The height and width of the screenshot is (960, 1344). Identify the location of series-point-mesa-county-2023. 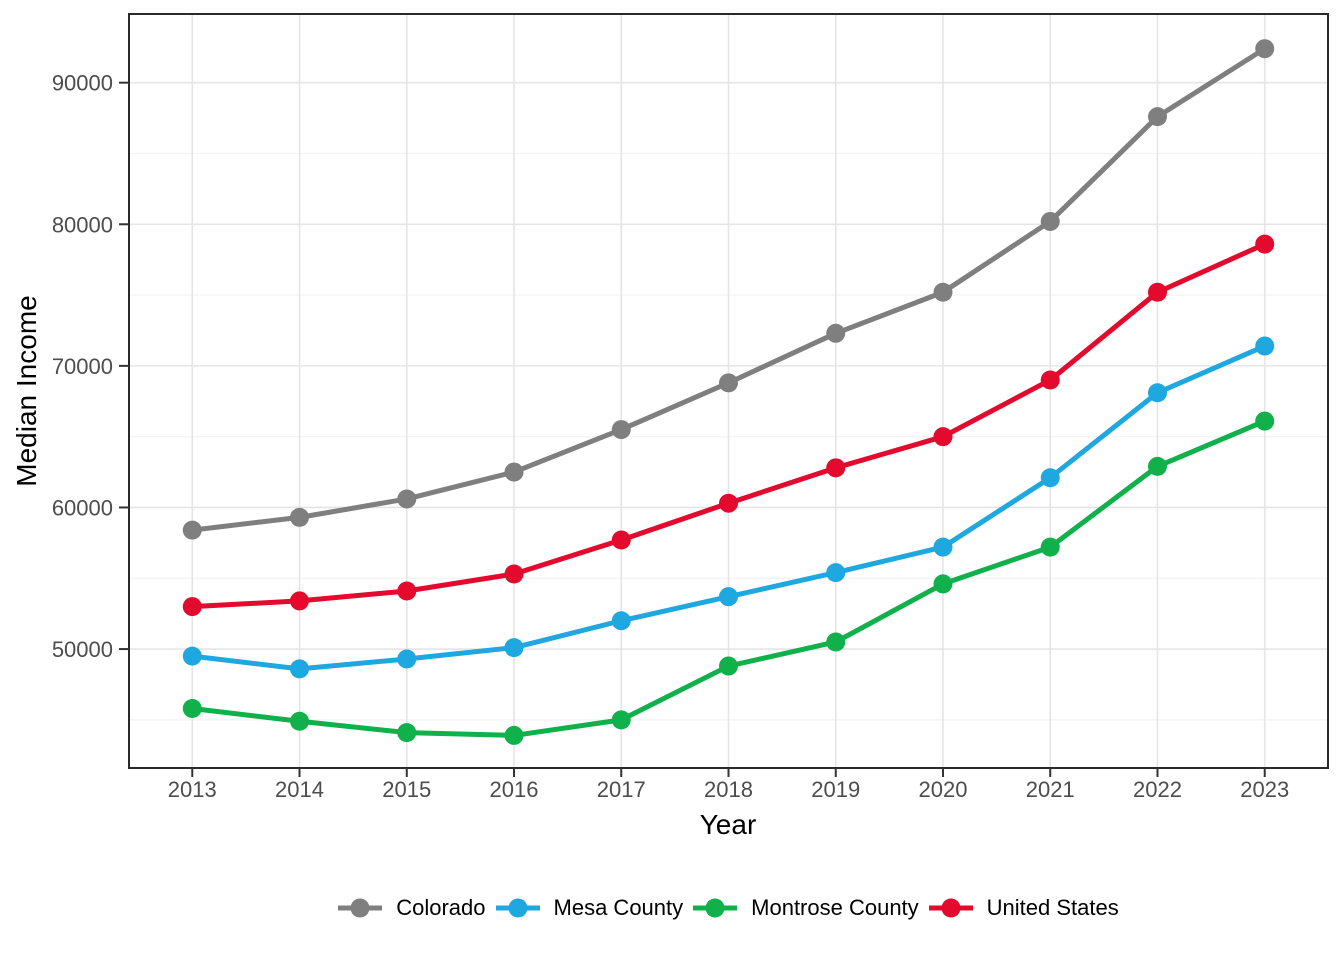
(1265, 346).